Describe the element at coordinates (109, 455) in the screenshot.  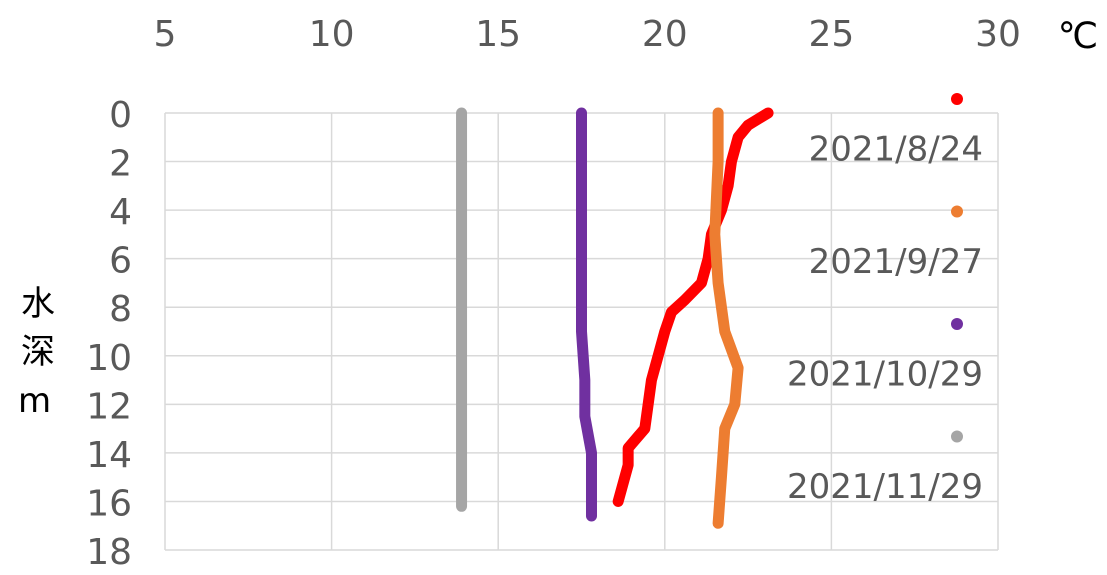
I see `y-tick-label: 14` at that location.